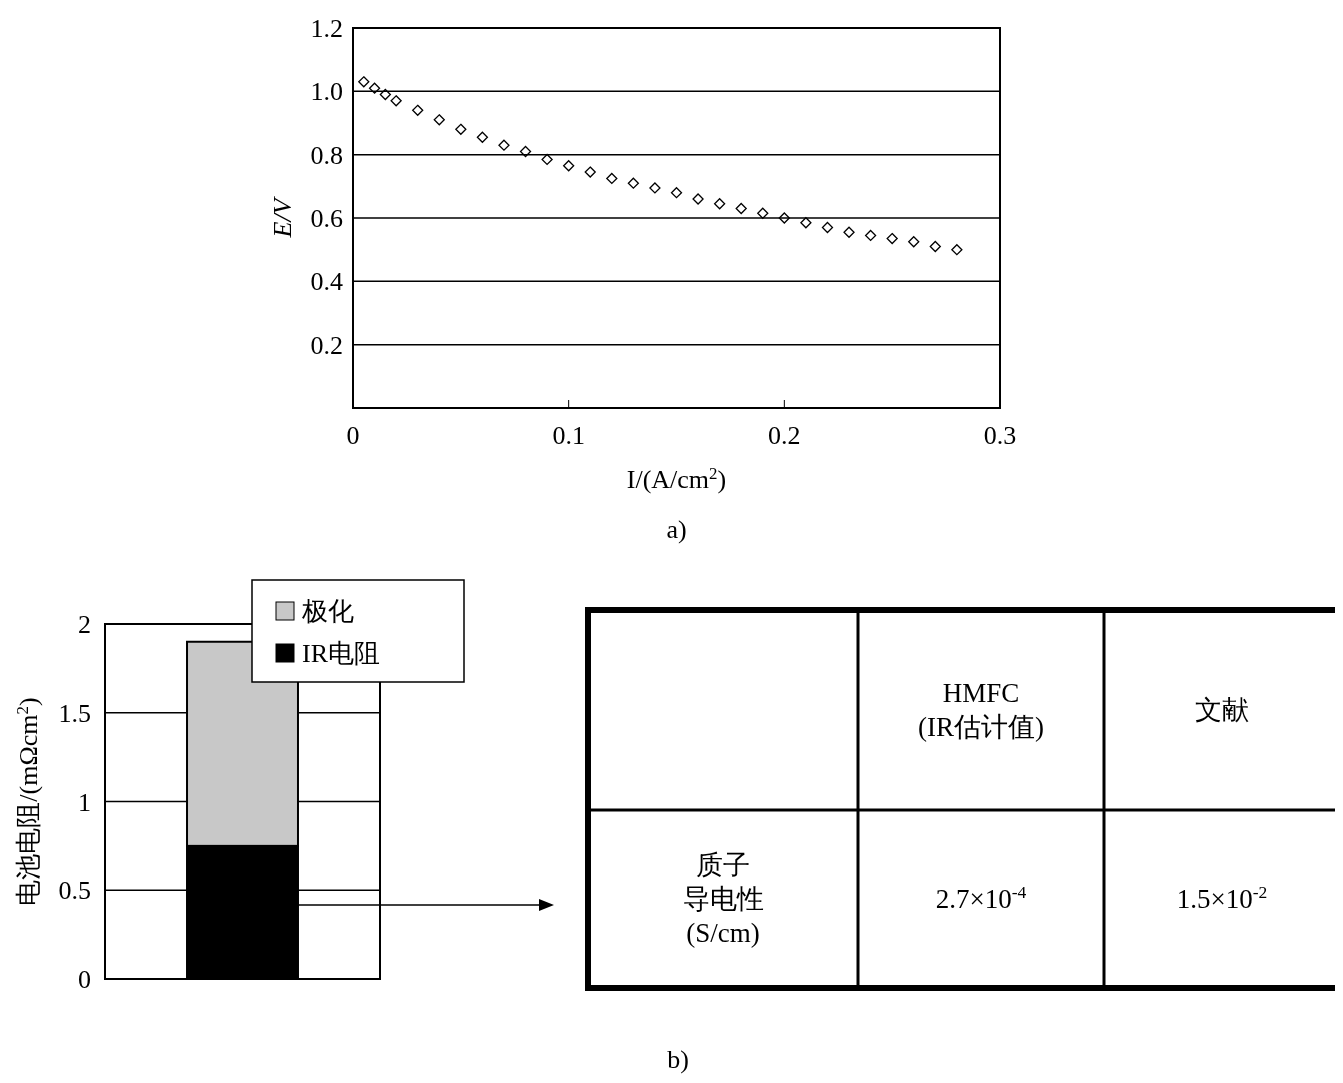 This screenshot has width=1343, height=1083. Describe the element at coordinates (326, 92) in the screenshot. I see `y-tick-label: 1.0` at that location.